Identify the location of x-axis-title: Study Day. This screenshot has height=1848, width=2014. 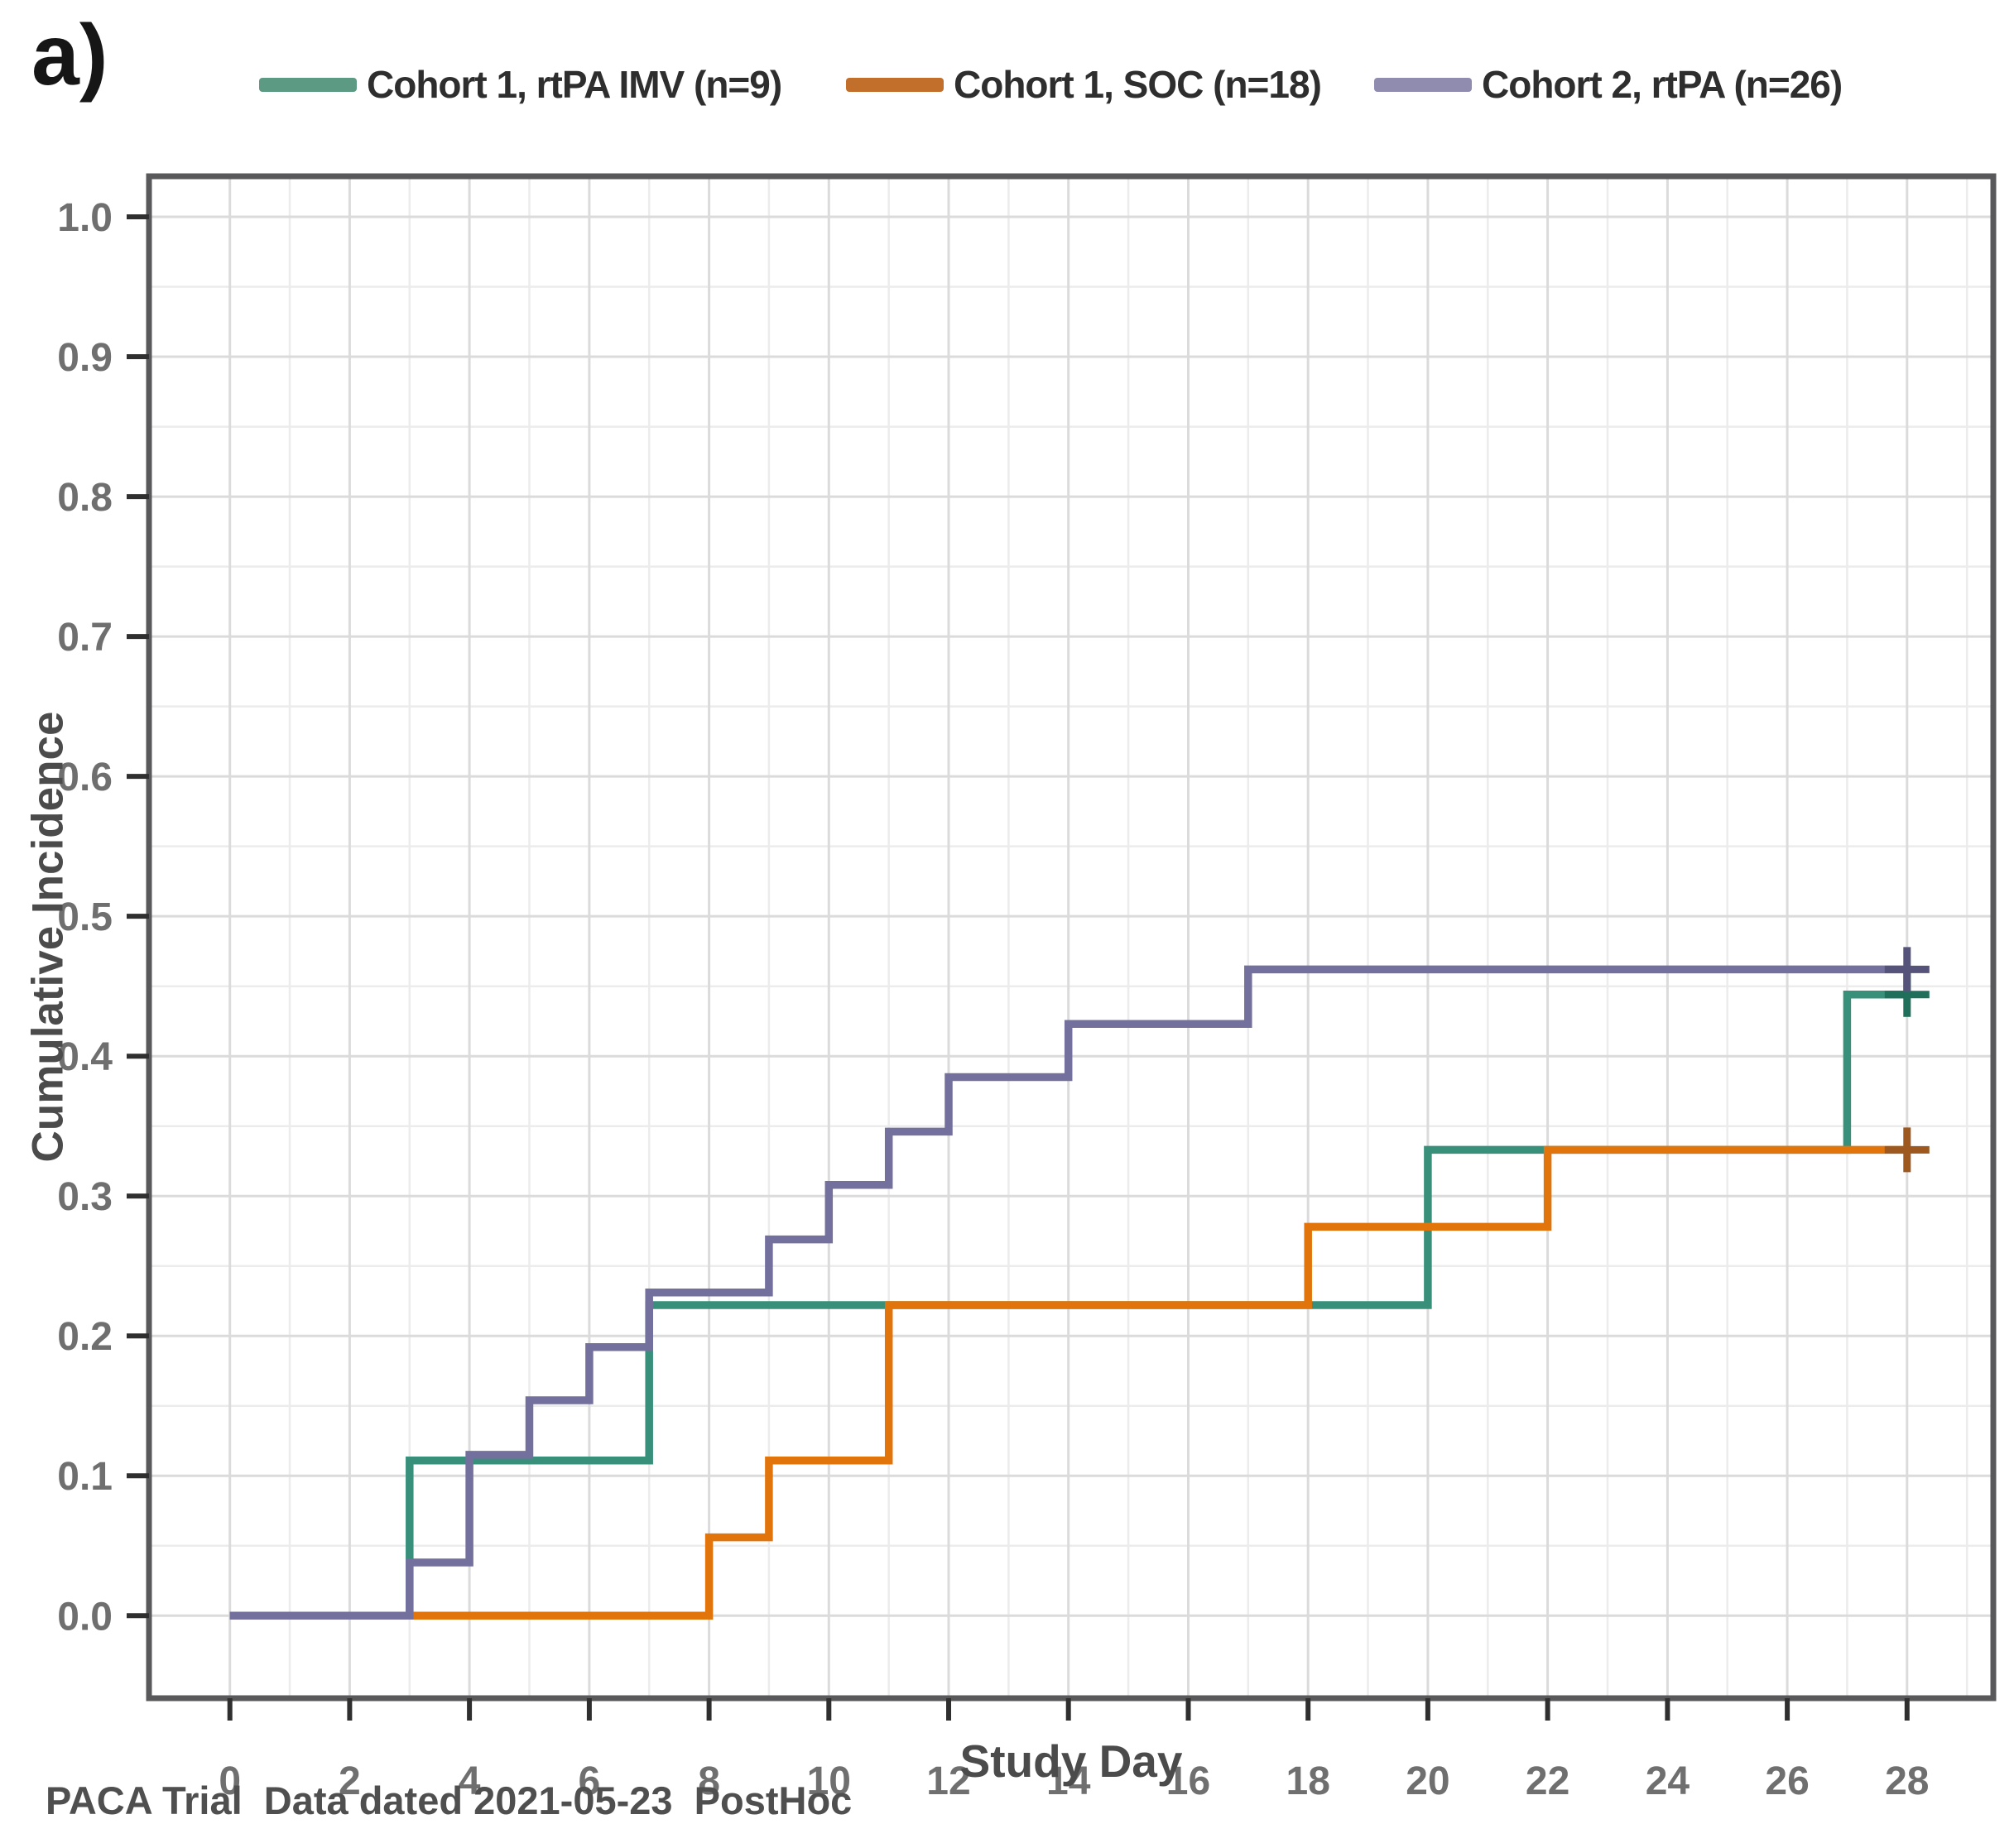
(1071, 1761).